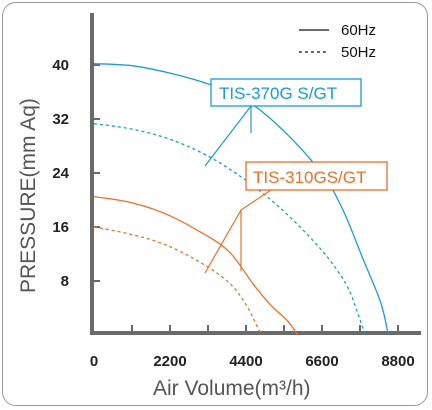 The height and width of the screenshot is (410, 432). What do you see at coordinates (252, 347) in the screenshot?
I see `x-ticks: 0 2200 4400 6600 8800` at bounding box center [252, 347].